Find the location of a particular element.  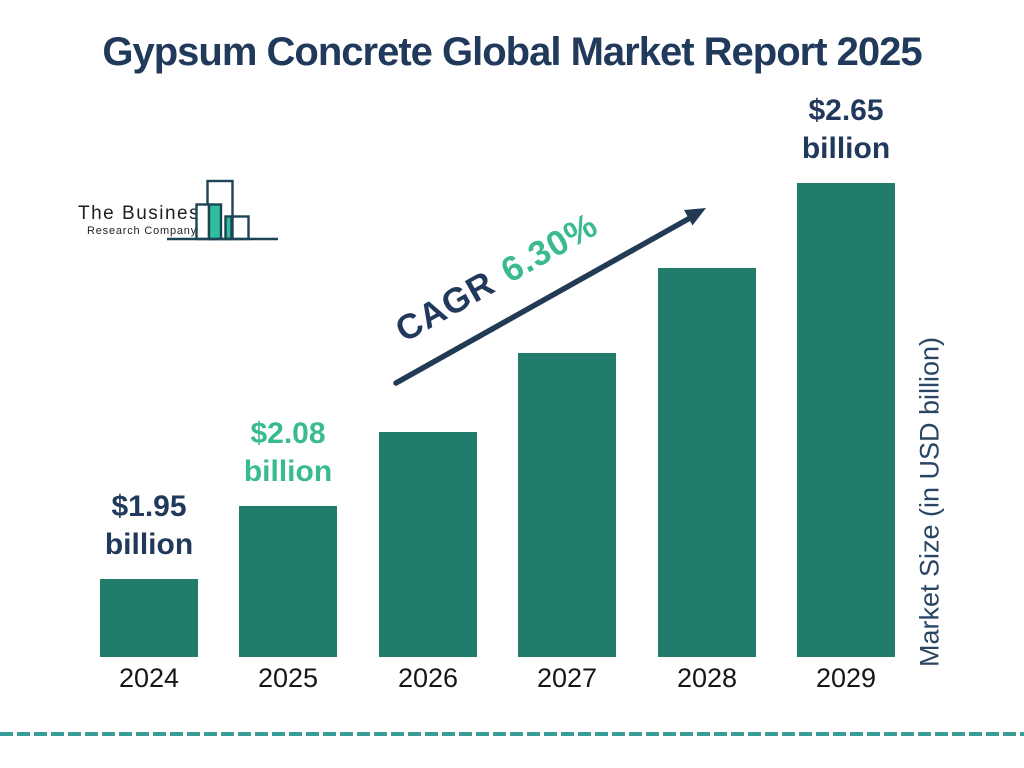

bar-2025 is located at coordinates (288, 581).